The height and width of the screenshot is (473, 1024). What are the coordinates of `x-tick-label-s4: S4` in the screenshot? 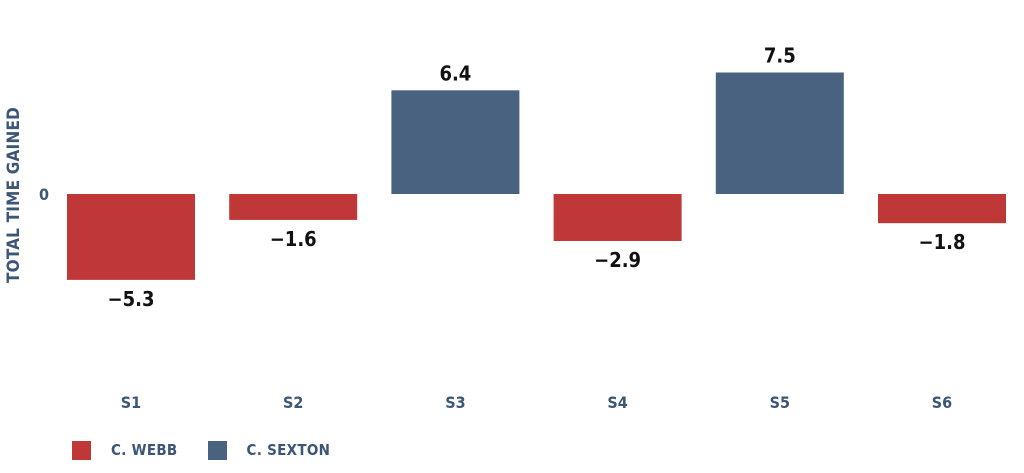 It's located at (617, 402).